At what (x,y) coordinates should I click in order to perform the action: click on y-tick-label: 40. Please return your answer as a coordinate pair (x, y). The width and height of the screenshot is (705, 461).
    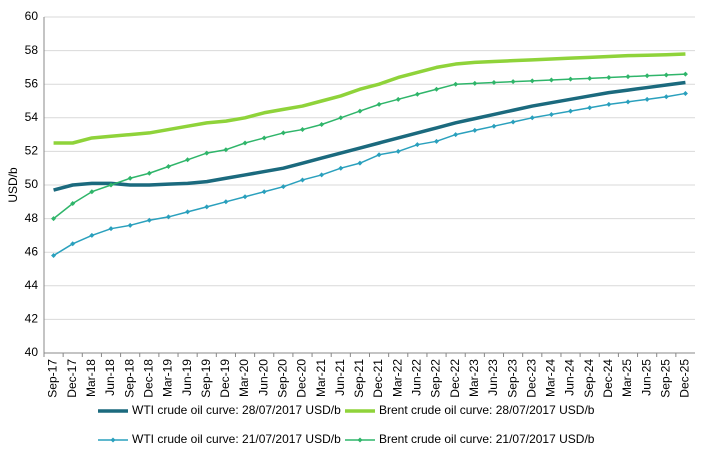
    Looking at the image, I should click on (32, 352).